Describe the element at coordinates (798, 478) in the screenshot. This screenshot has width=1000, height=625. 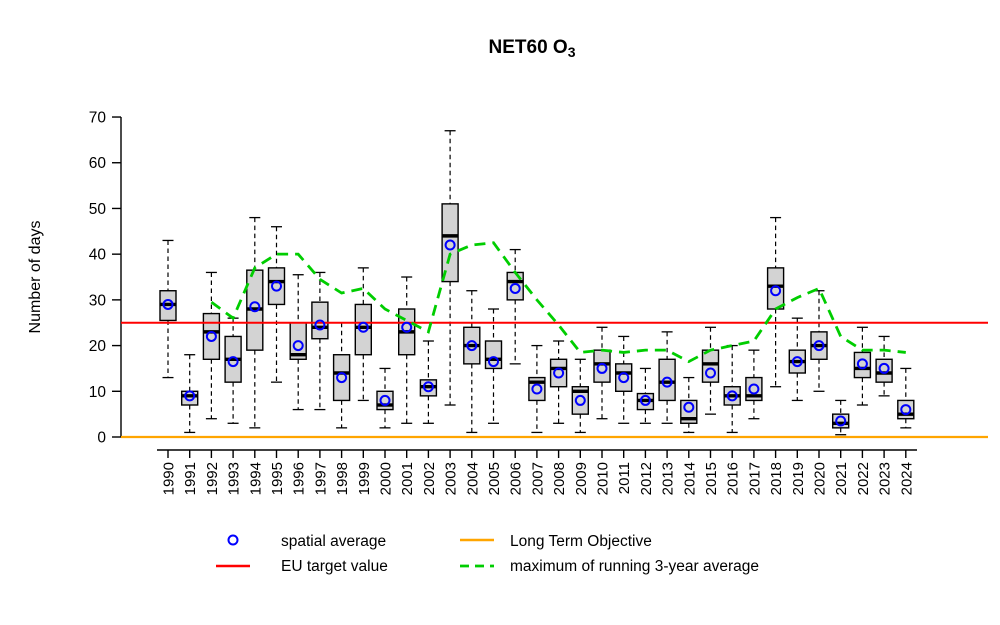
I see `x-year-label-2019: 2019` at that location.